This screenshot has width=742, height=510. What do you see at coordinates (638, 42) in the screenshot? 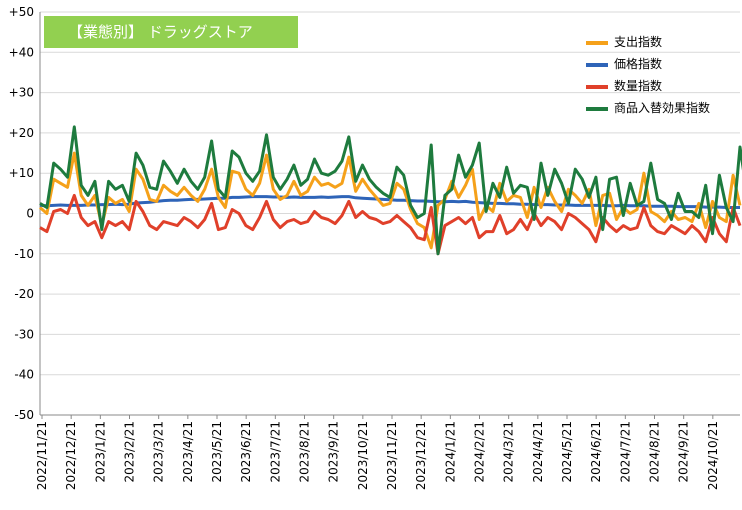
I see `legend-label: 支出指数` at bounding box center [638, 42].